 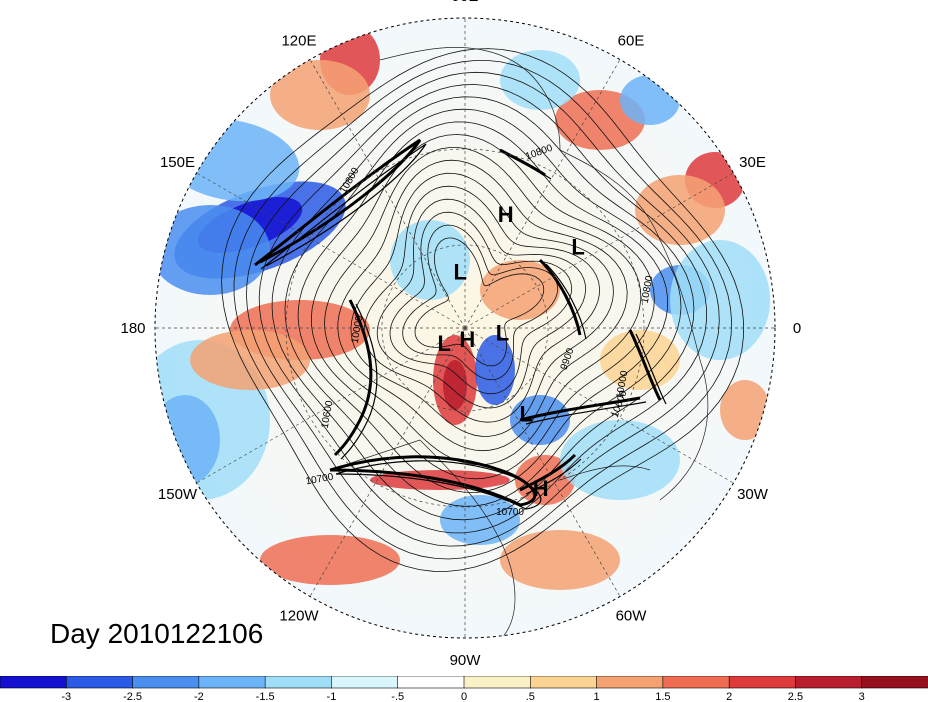 I want to click on longitude-label: 30E, so click(x=752, y=162).